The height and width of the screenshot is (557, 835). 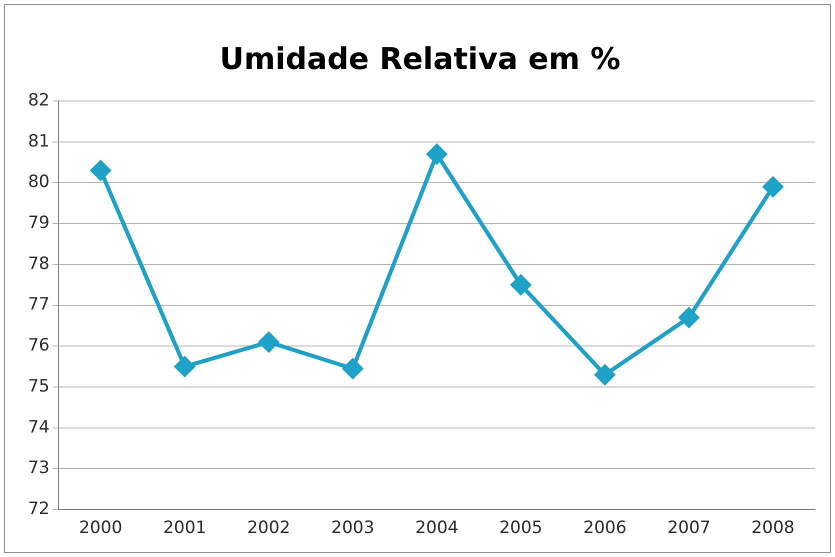 What do you see at coordinates (689, 528) in the screenshot?
I see `x-tick-label: 2007` at bounding box center [689, 528].